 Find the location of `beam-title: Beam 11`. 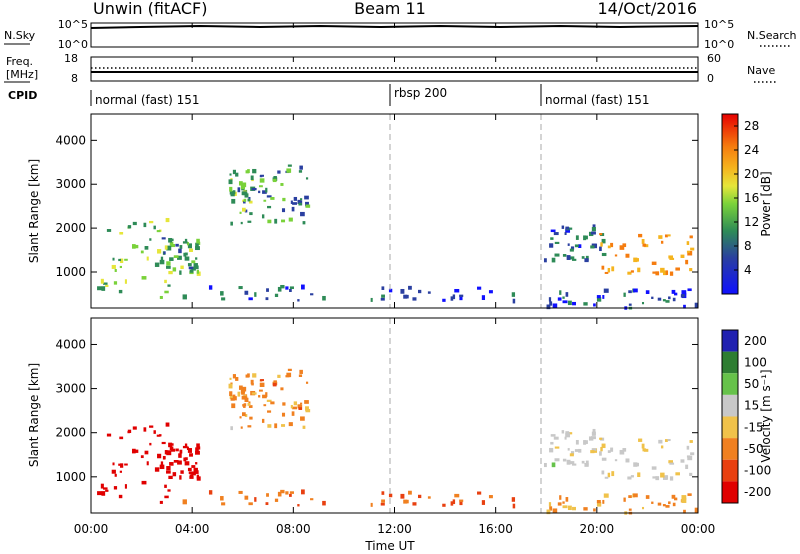

beam-title: Beam 11 is located at coordinates (390, 9).